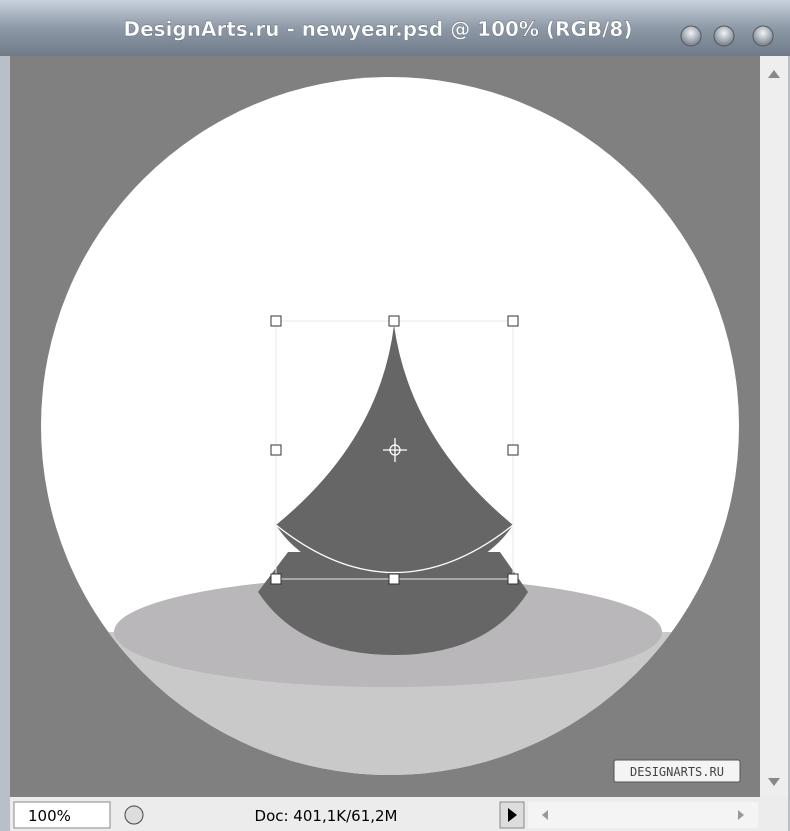 The width and height of the screenshot is (790, 831). What do you see at coordinates (643, 815) in the screenshot?
I see `horizontal-scrollbar` at bounding box center [643, 815].